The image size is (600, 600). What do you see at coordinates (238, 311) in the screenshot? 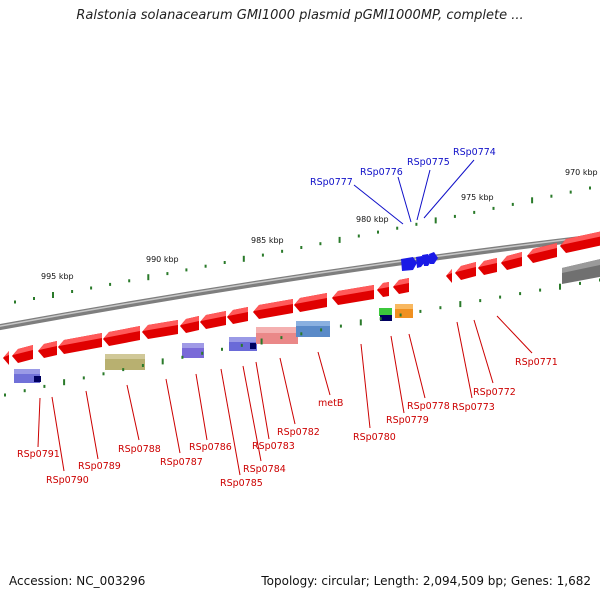
I see `gene-RSp0783-highlight` at bounding box center [238, 311].